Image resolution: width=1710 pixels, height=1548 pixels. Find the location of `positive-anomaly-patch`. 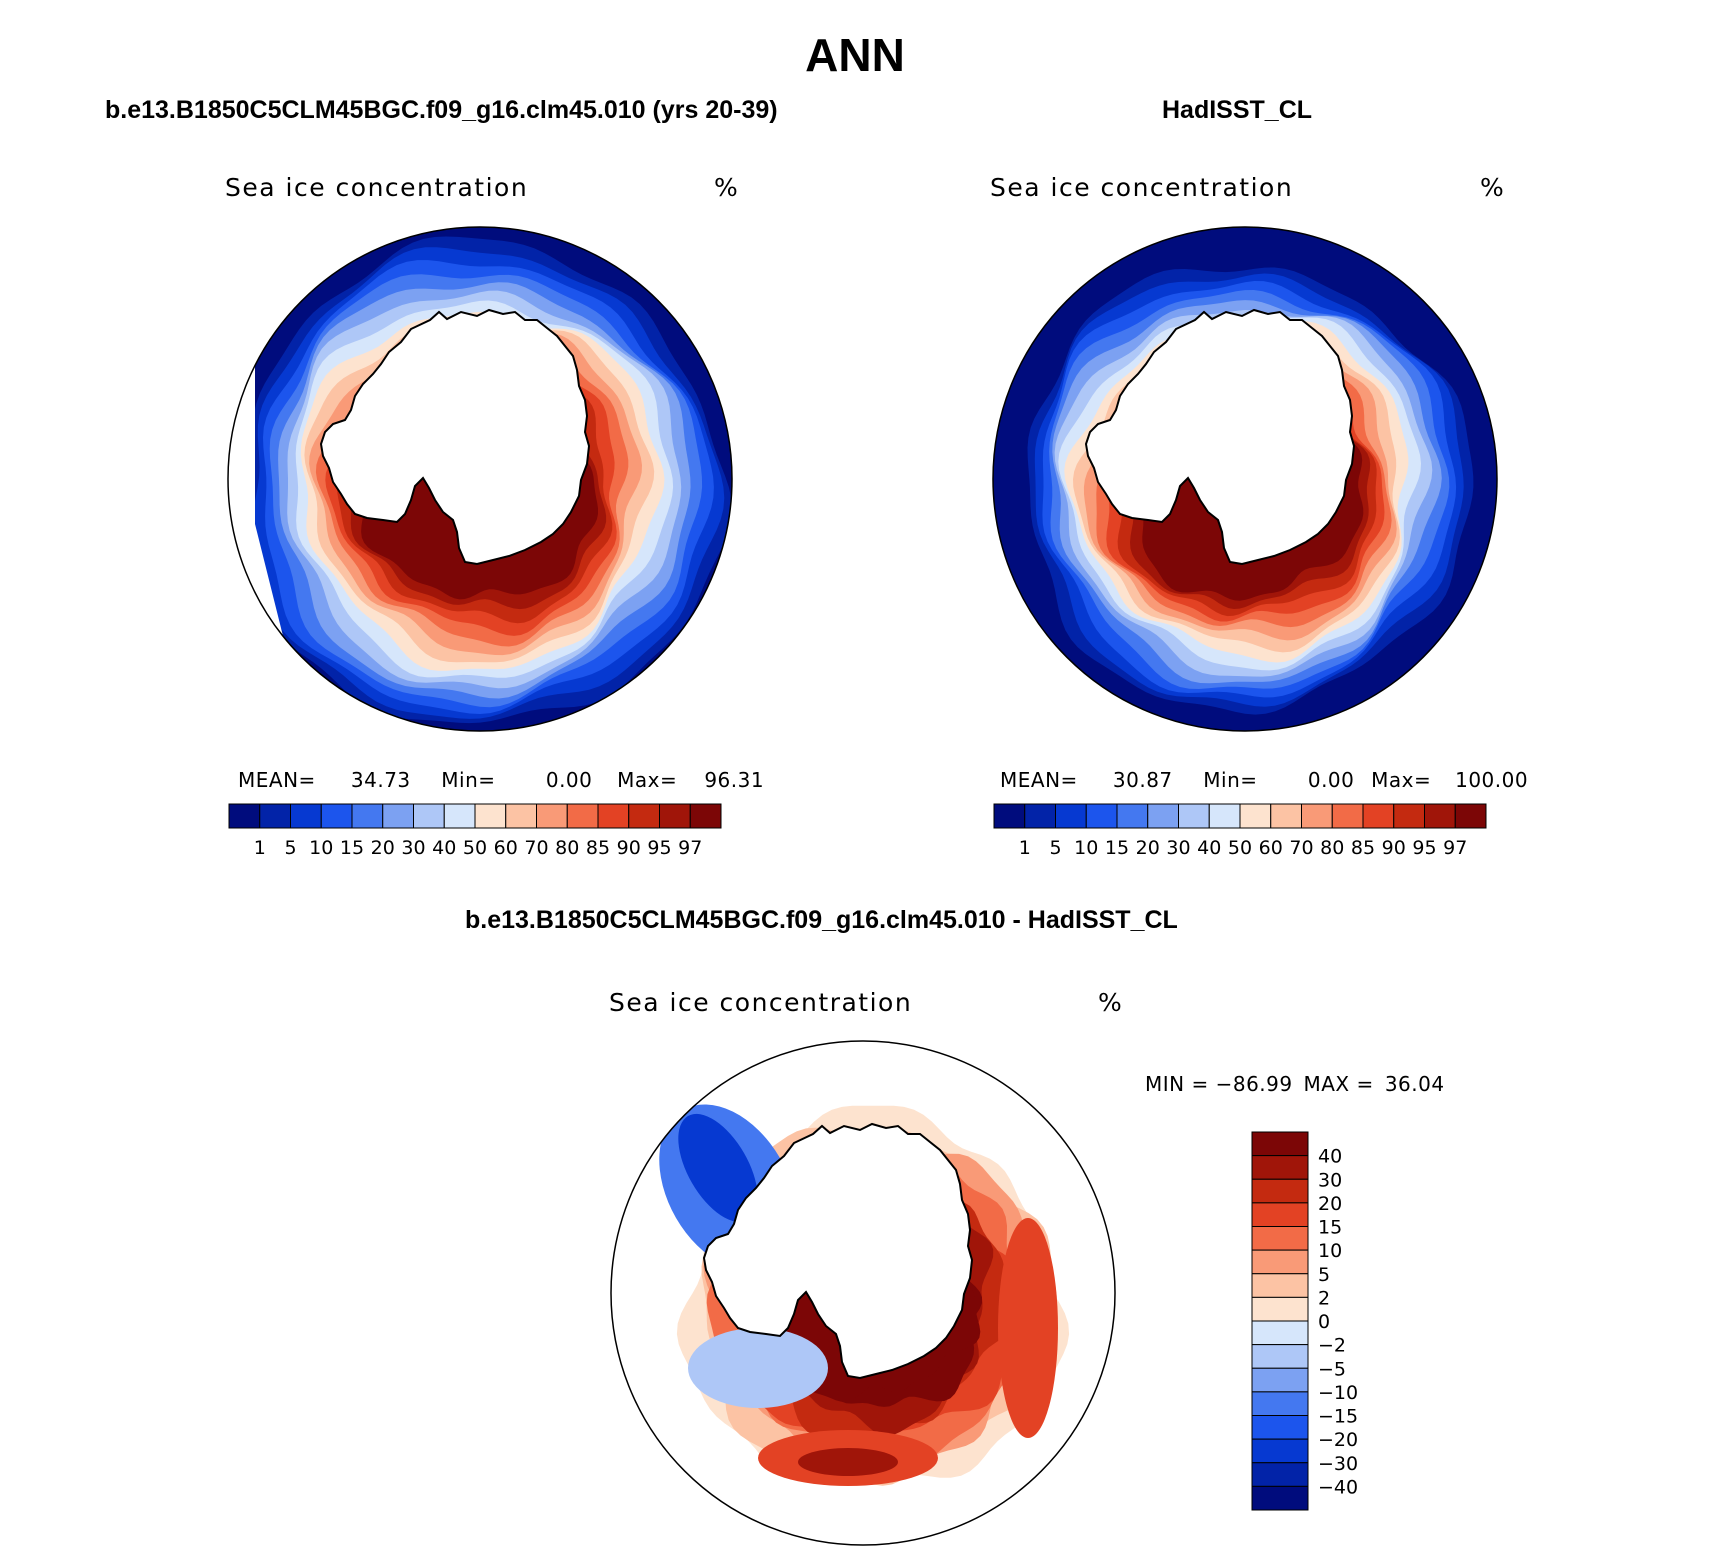

positive-anomaly-patch is located at coordinates (1028, 1328).